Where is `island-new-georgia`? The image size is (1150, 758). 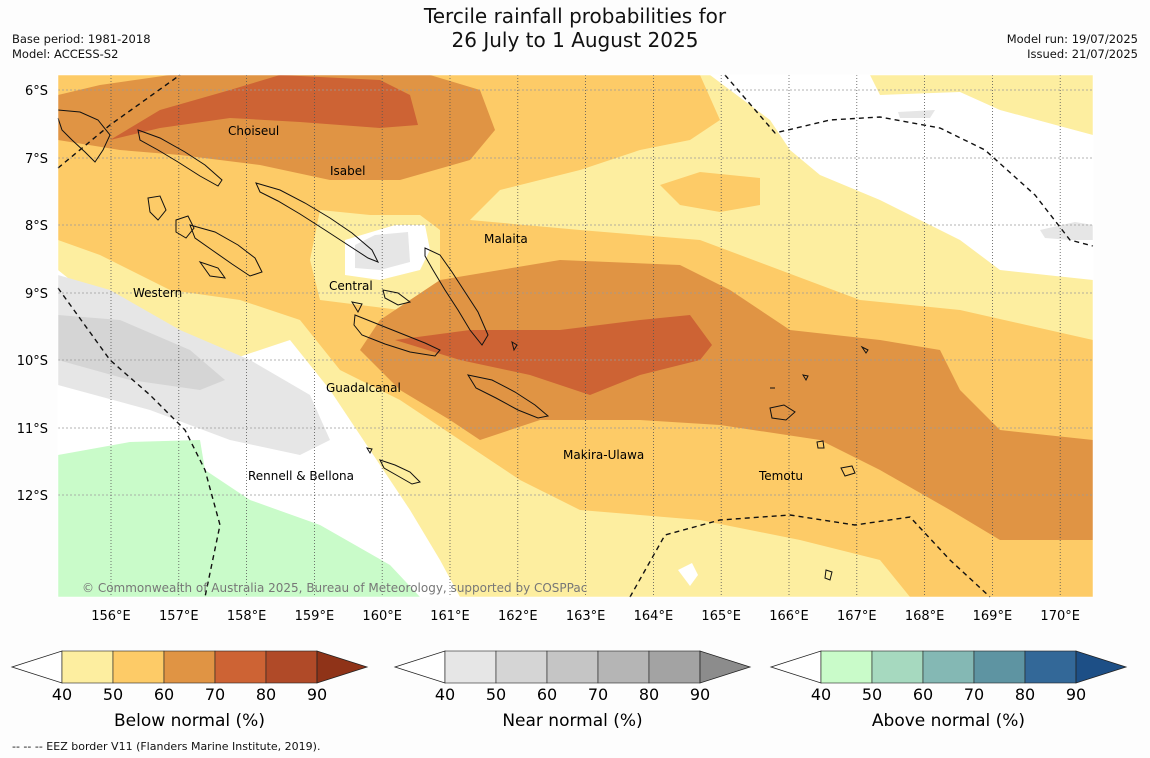 island-new-georgia is located at coordinates (226, 250).